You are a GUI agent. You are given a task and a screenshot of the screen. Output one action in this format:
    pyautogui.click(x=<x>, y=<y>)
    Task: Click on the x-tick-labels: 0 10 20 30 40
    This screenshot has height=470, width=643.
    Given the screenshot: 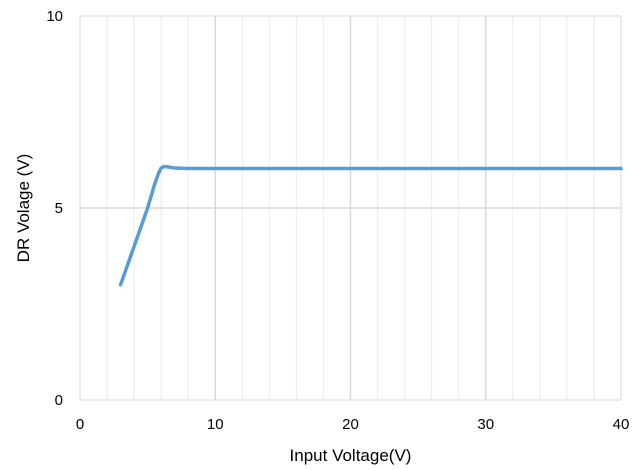 What is the action you would take?
    pyautogui.click(x=353, y=424)
    